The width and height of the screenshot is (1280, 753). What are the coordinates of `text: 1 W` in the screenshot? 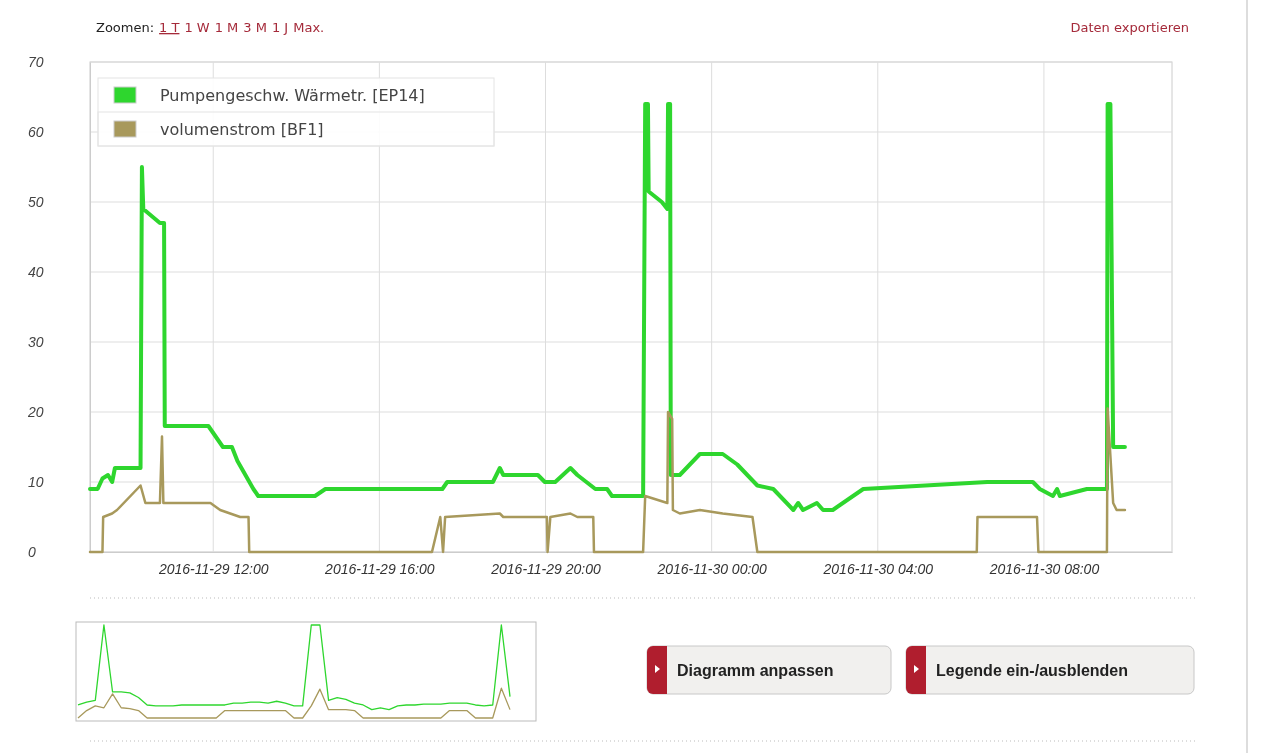 It's located at (197, 27).